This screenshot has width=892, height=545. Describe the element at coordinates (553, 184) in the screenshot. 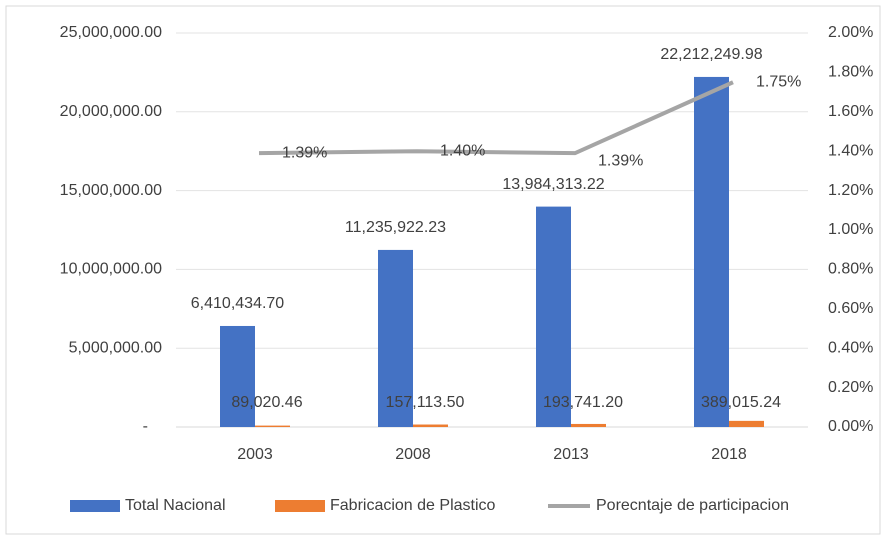

I see `data-label: 13,984,313.22` at that location.